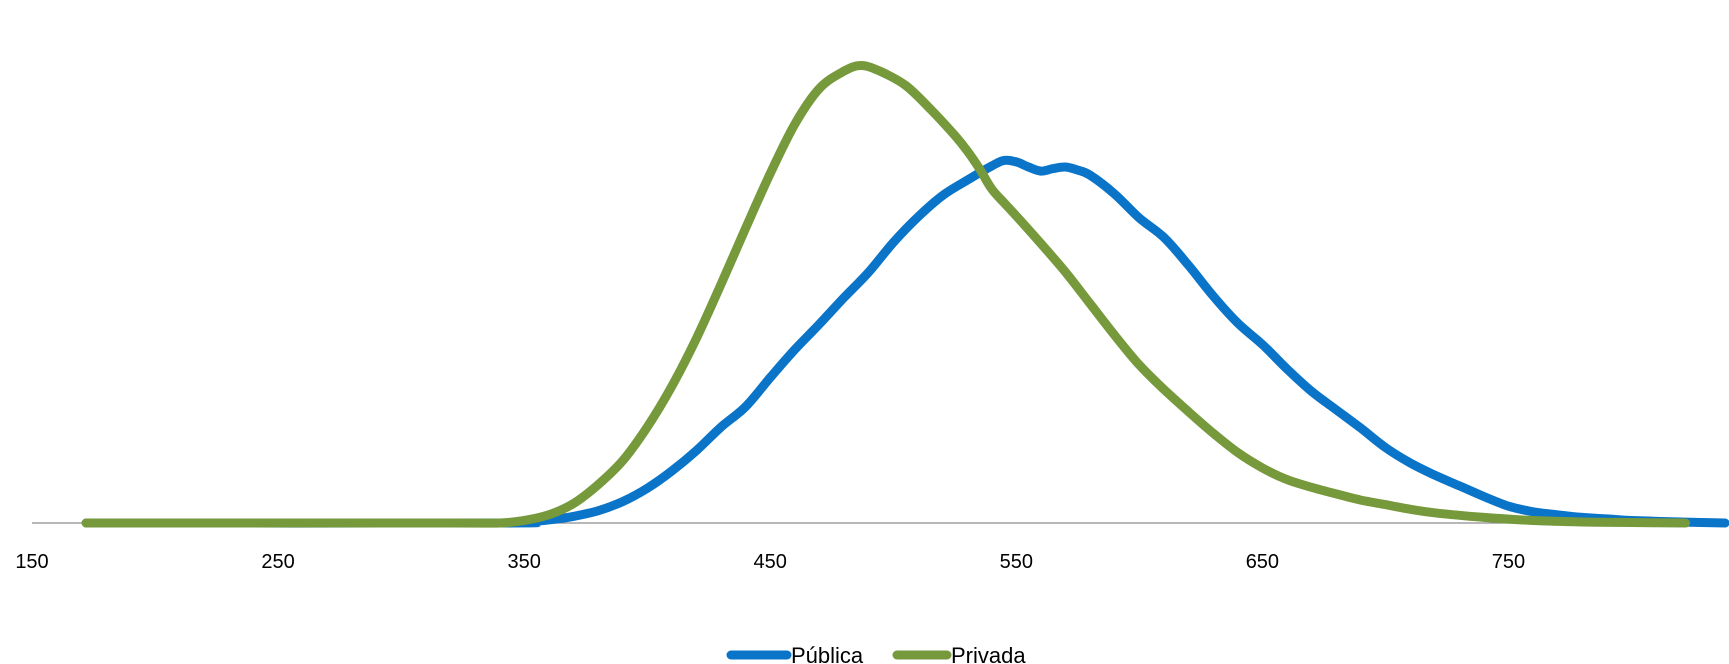 Image resolution: width=1729 pixels, height=664 pixels. I want to click on x-tick-label: 550, so click(1016, 562).